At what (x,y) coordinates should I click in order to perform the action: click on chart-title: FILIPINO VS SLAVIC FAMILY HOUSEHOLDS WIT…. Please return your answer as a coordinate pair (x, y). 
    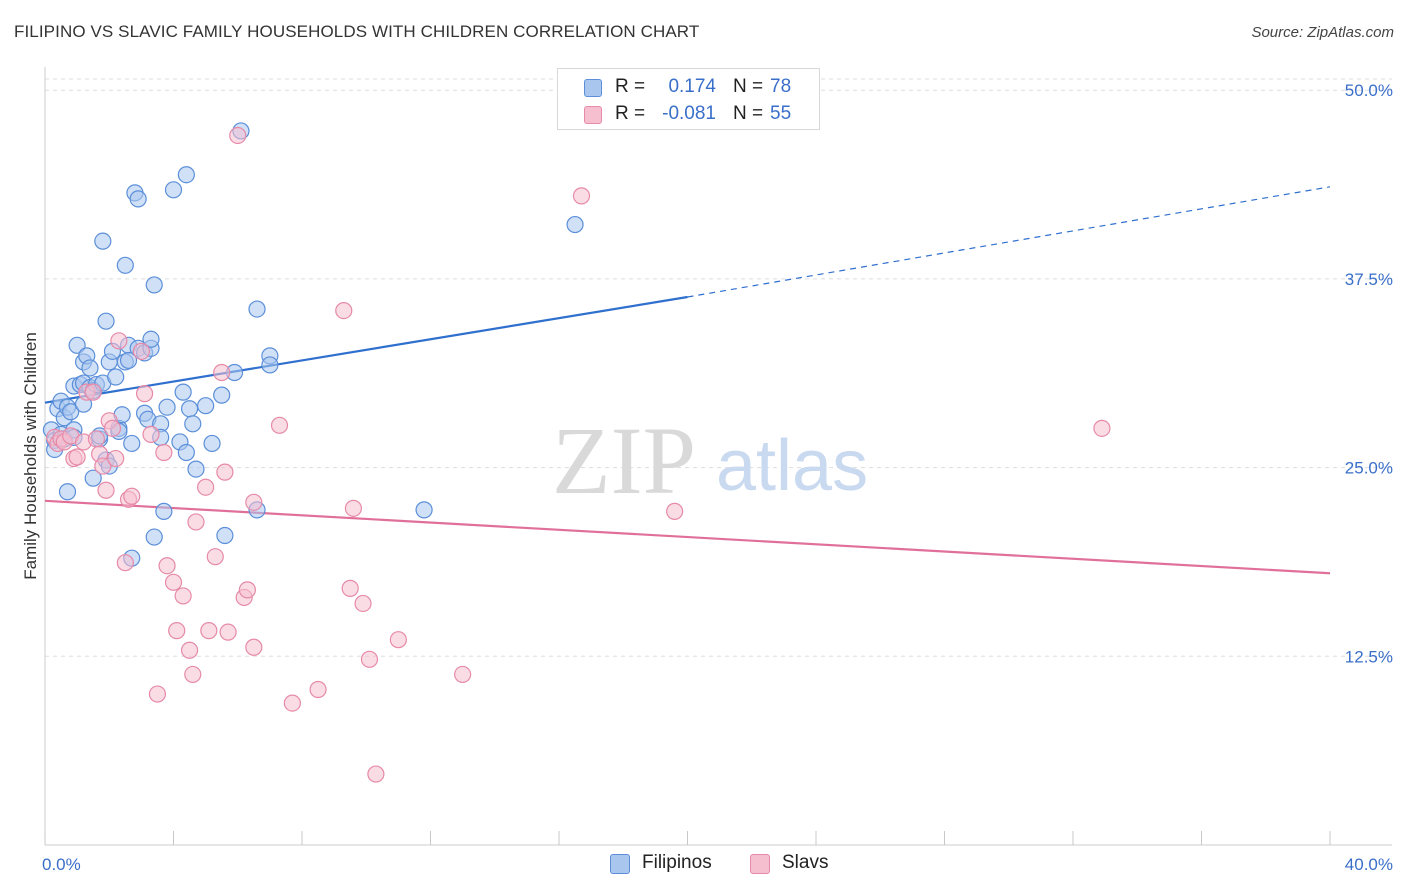
    Looking at the image, I should click on (357, 31).